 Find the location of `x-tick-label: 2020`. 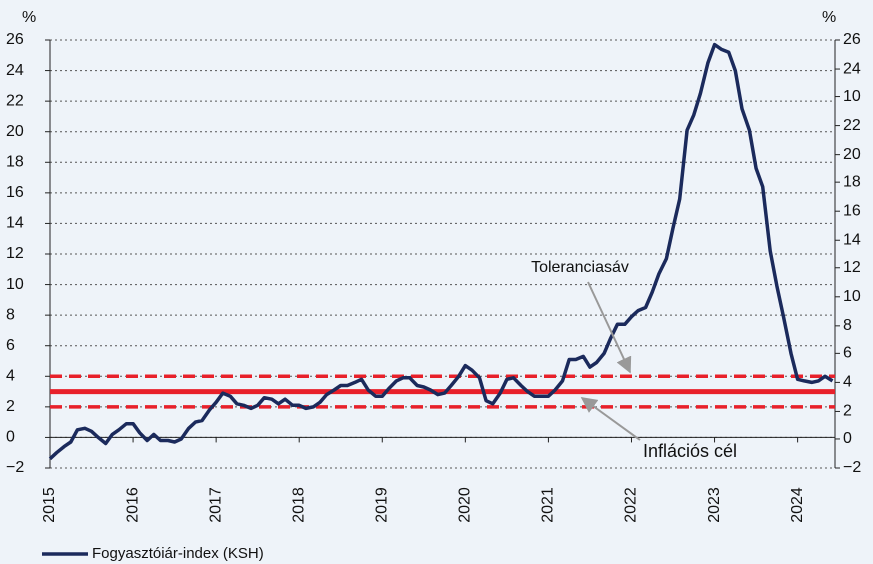

x-tick-label: 2020 is located at coordinates (465, 505).